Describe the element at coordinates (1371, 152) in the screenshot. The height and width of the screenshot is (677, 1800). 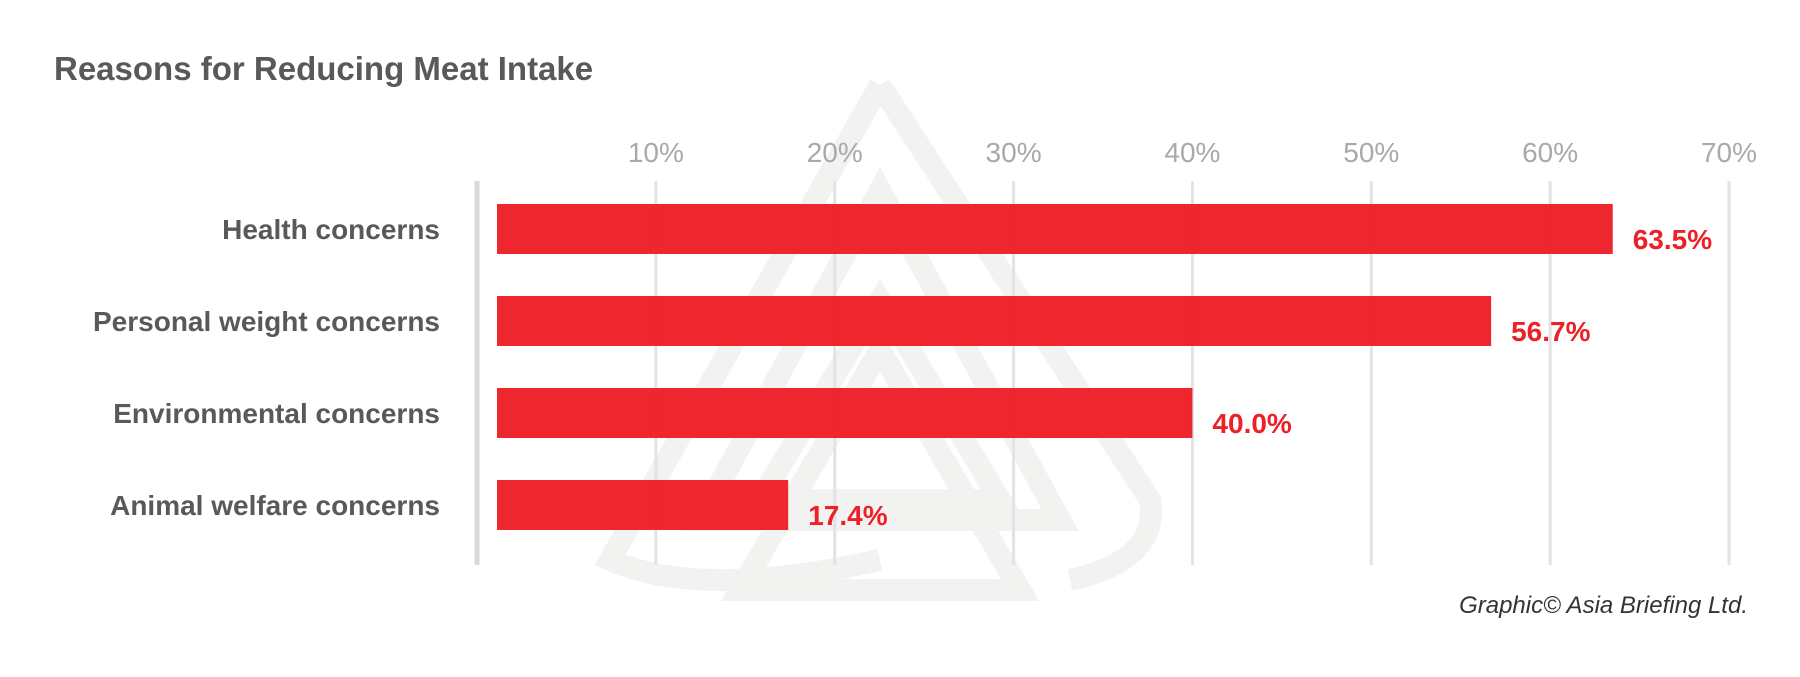
I see `tick-label: 50%` at that location.